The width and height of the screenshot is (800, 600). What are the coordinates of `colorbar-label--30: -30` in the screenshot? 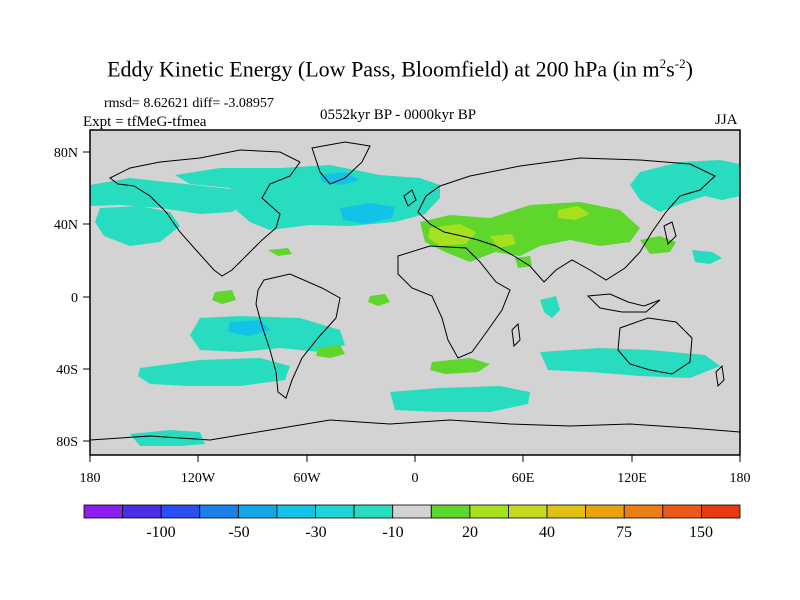 It's located at (315, 532).